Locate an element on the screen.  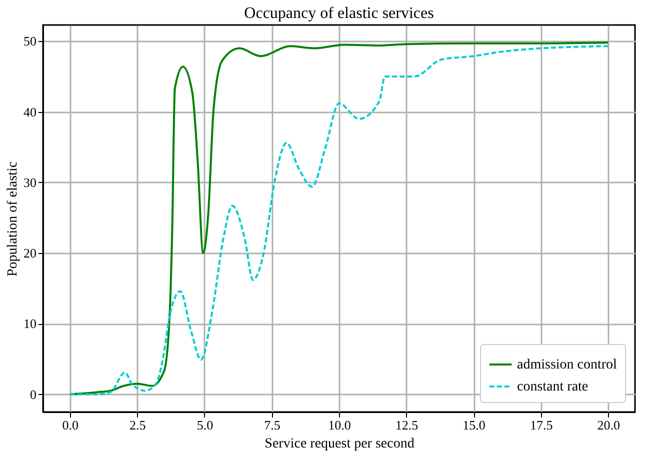
x-tick-label: 20.0 is located at coordinates (608, 425).